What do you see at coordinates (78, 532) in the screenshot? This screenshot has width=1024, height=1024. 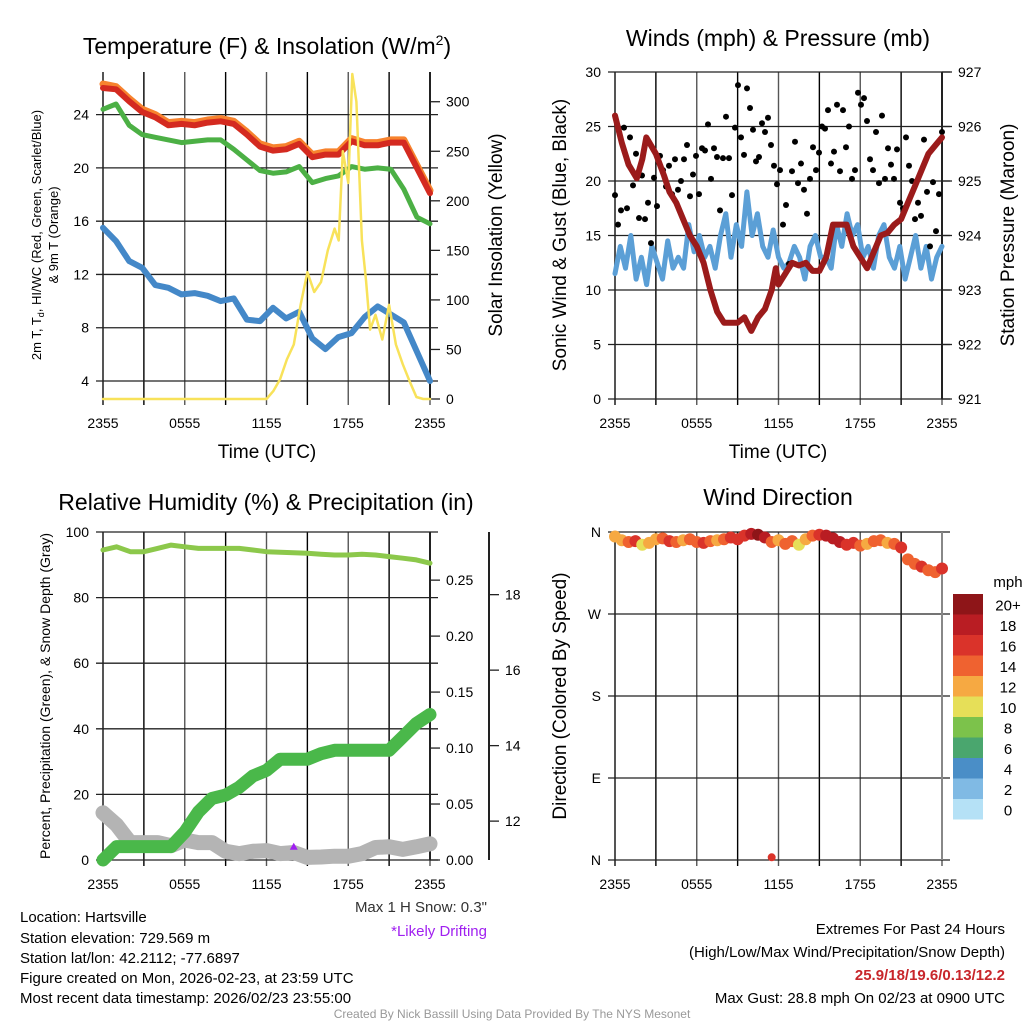 I see `y-tick-label: 100` at bounding box center [78, 532].